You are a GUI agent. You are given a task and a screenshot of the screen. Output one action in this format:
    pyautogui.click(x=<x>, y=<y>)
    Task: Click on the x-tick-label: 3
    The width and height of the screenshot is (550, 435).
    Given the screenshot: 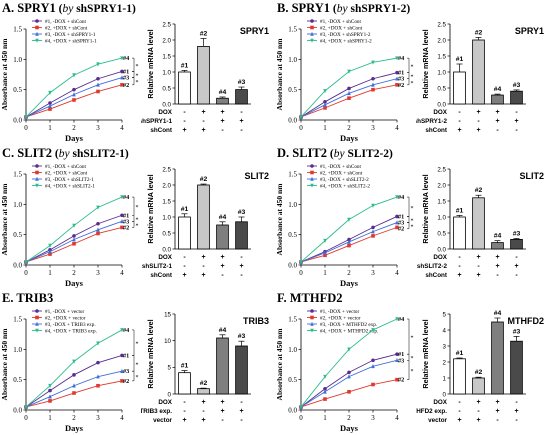 What is the action you would take?
    pyautogui.click(x=373, y=418)
    